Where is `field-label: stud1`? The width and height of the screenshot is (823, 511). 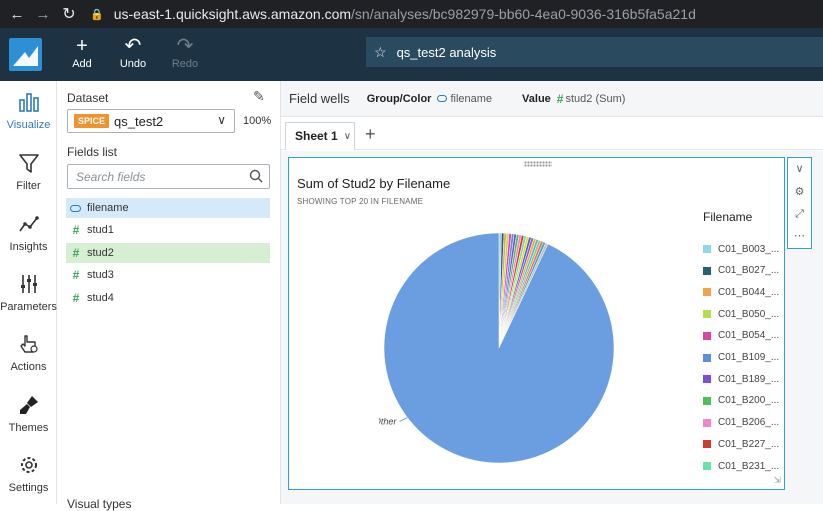
field-label: stud1 is located at coordinates (100, 230).